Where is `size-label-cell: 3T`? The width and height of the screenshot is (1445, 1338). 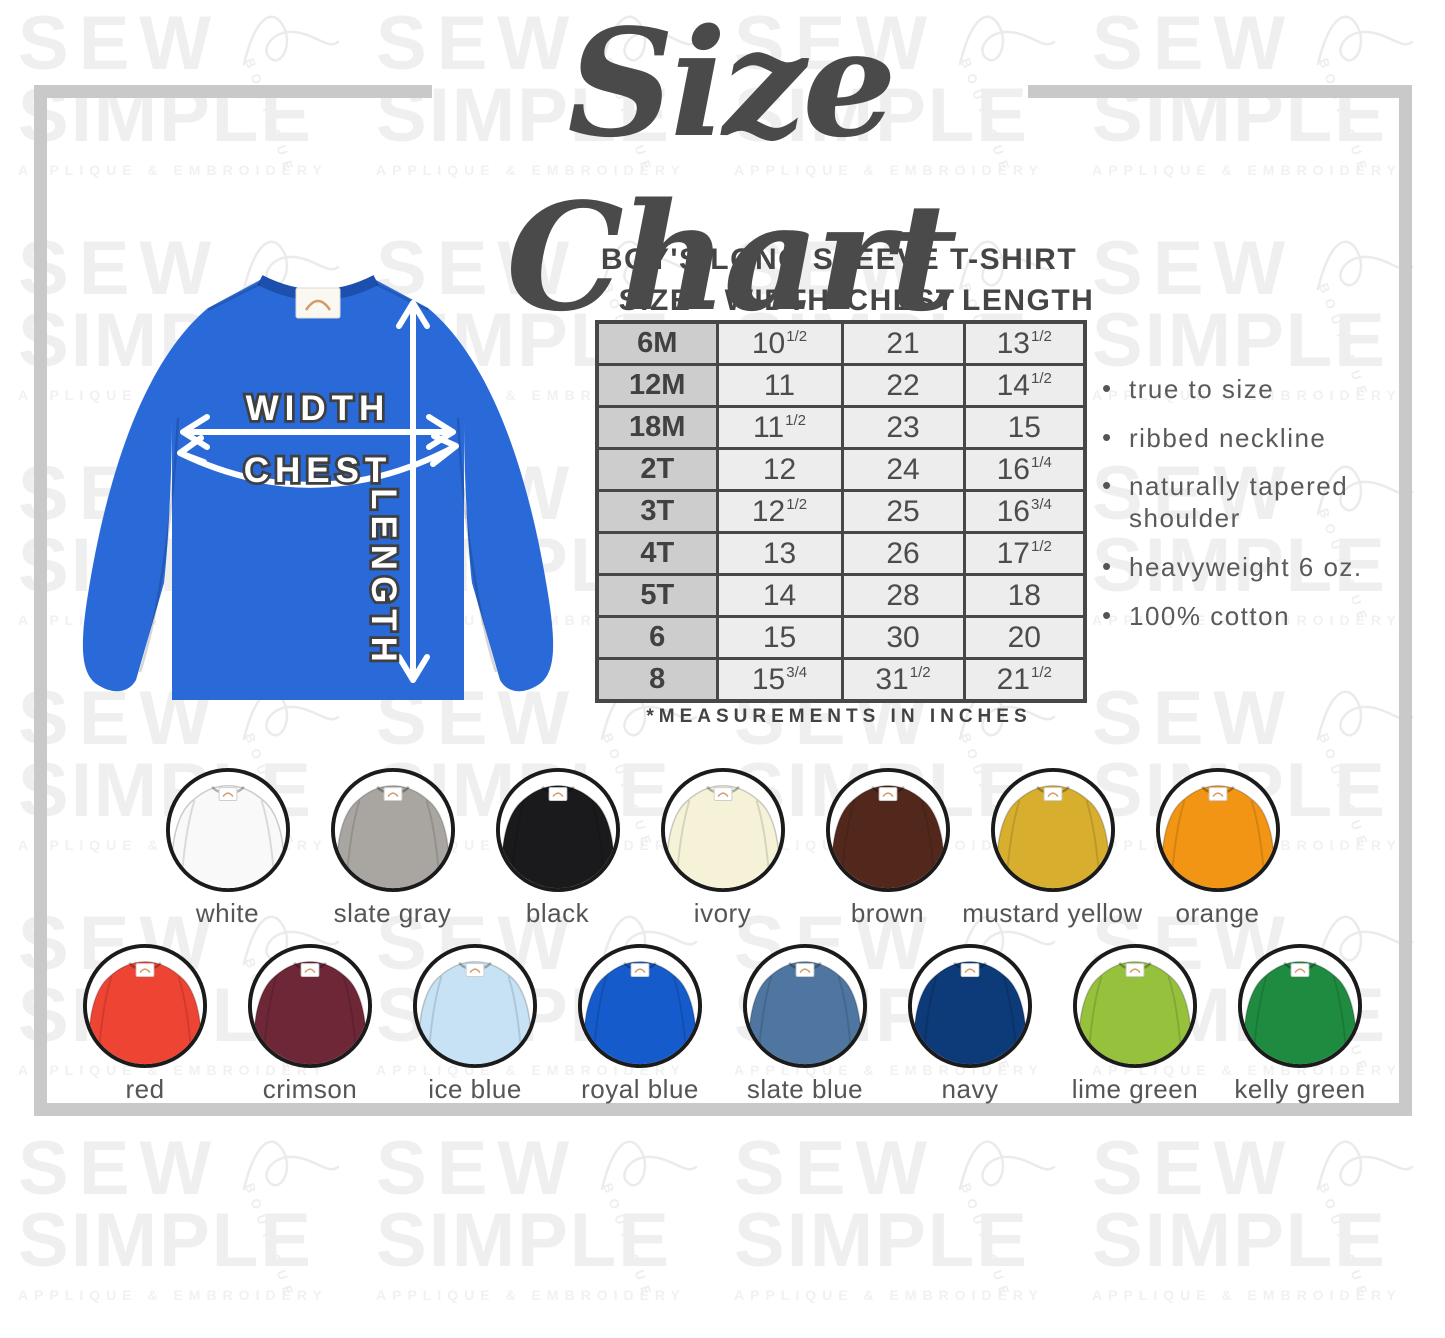 size-label-cell: 3T is located at coordinates (657, 511).